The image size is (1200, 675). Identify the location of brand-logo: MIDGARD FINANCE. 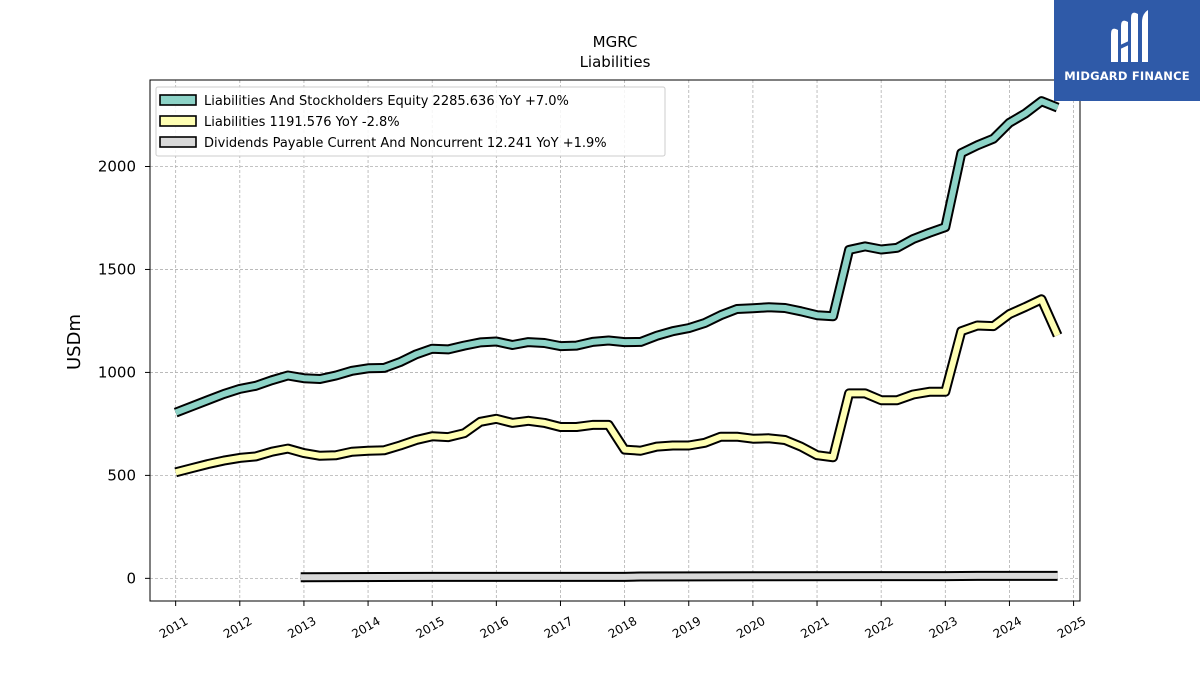
(1127, 50).